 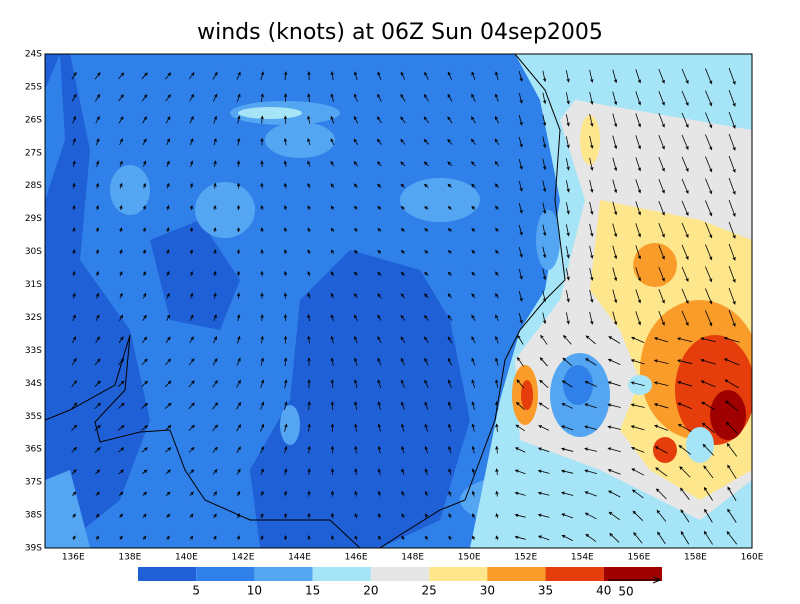 What do you see at coordinates (167, 574) in the screenshot?
I see `colorbar-swatch` at bounding box center [167, 574].